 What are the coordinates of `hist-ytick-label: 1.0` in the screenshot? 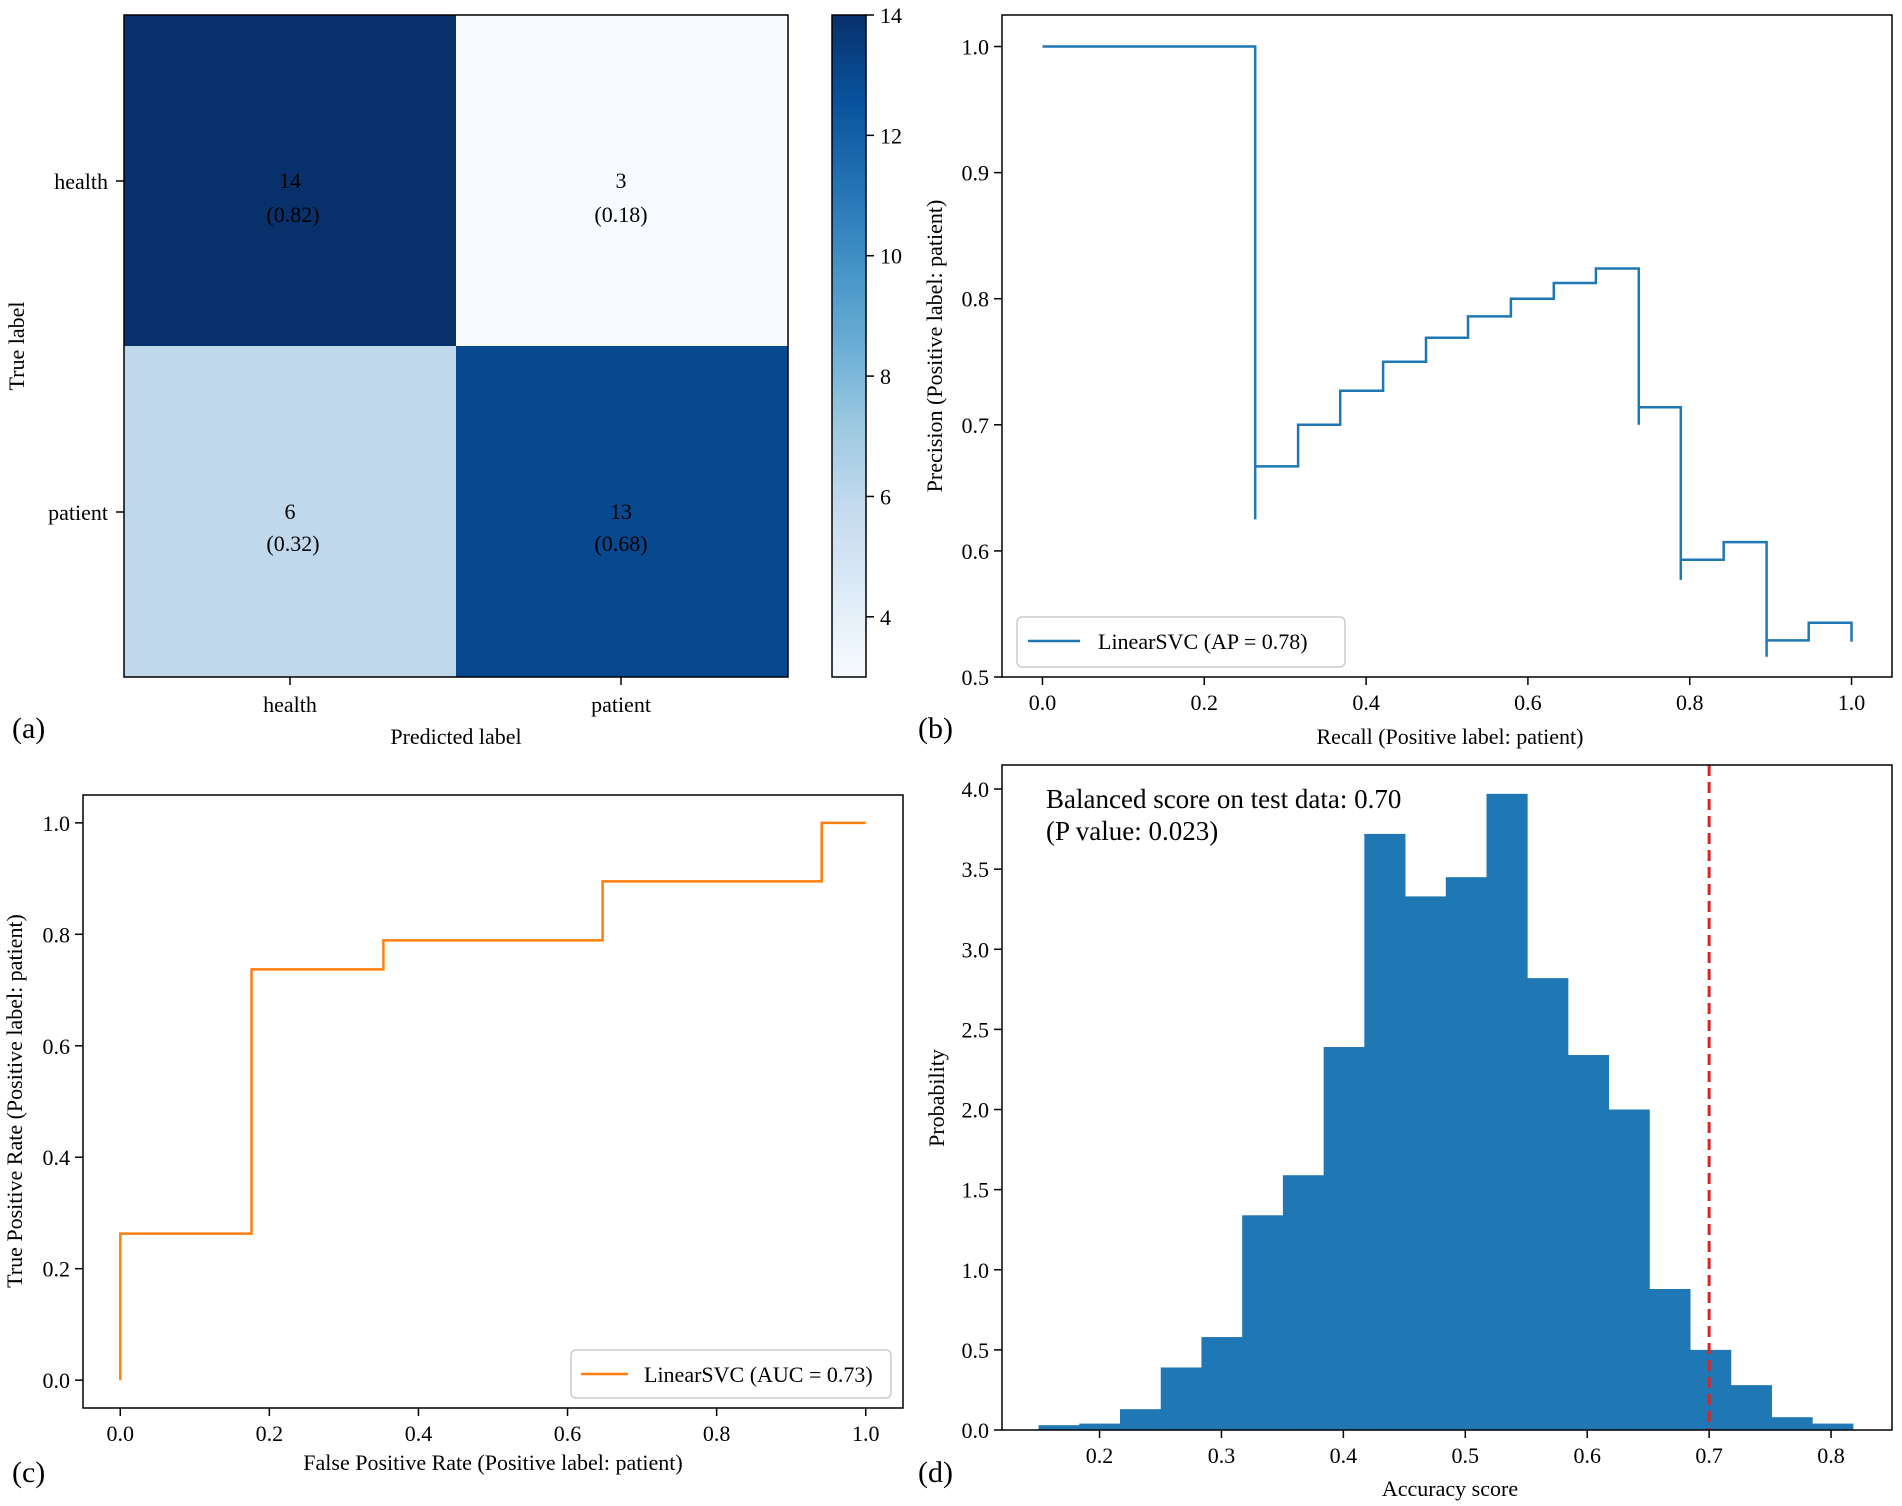 It's located at (976, 1270).